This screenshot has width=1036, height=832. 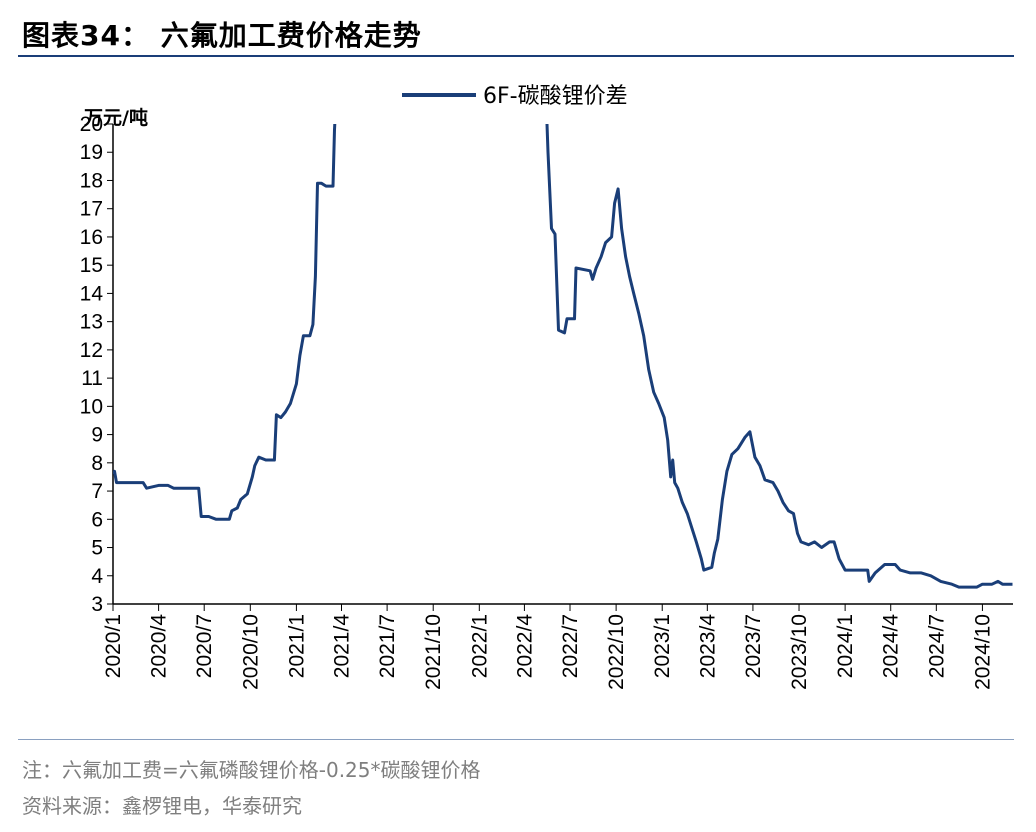 I want to click on x-tick-label: 2021/7, so click(x=387, y=646).